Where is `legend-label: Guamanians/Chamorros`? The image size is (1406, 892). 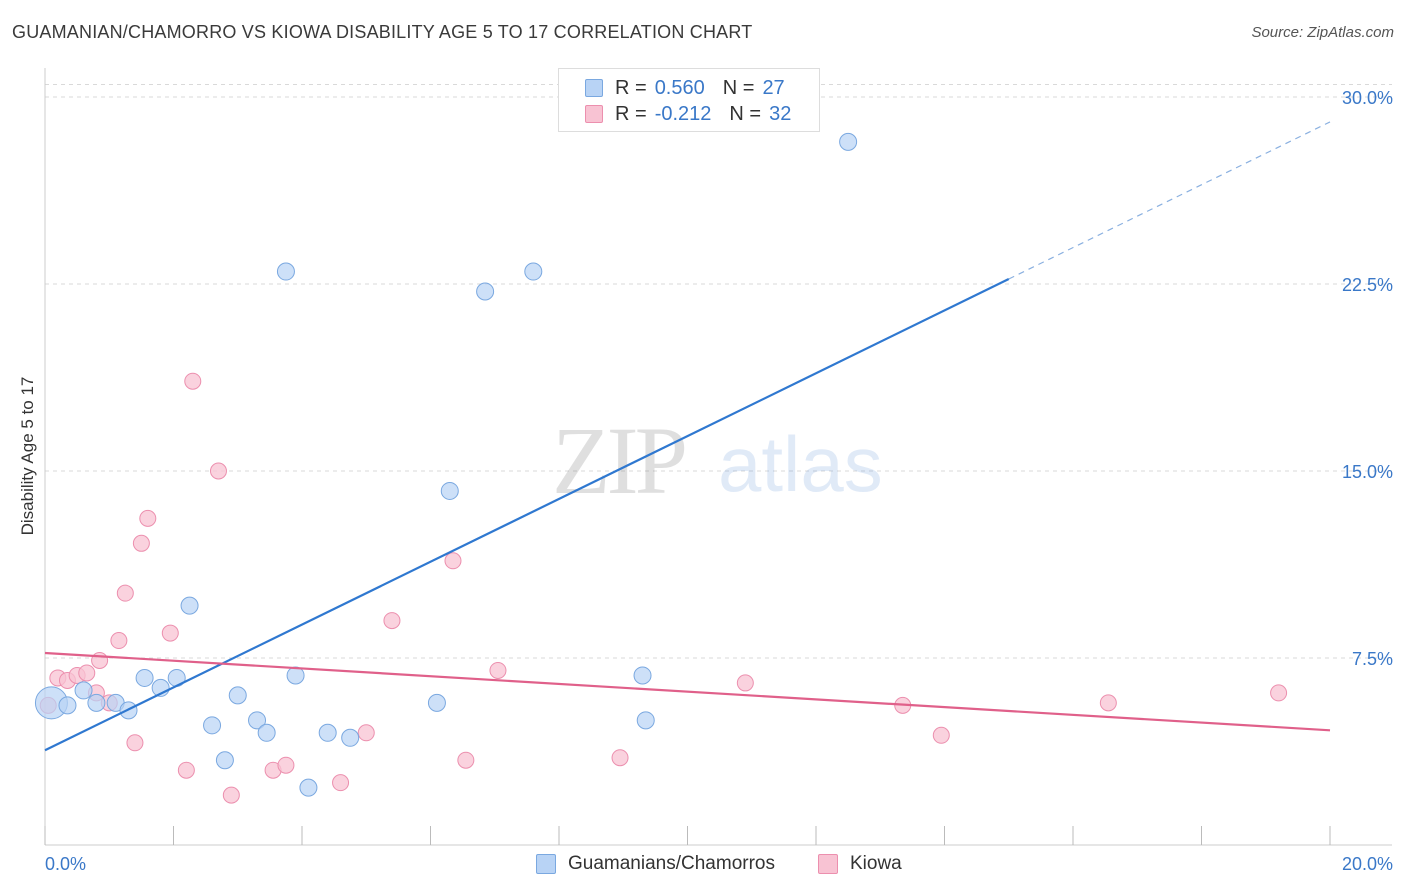 legend-label: Guamanians/Chamorros is located at coordinates (671, 863).